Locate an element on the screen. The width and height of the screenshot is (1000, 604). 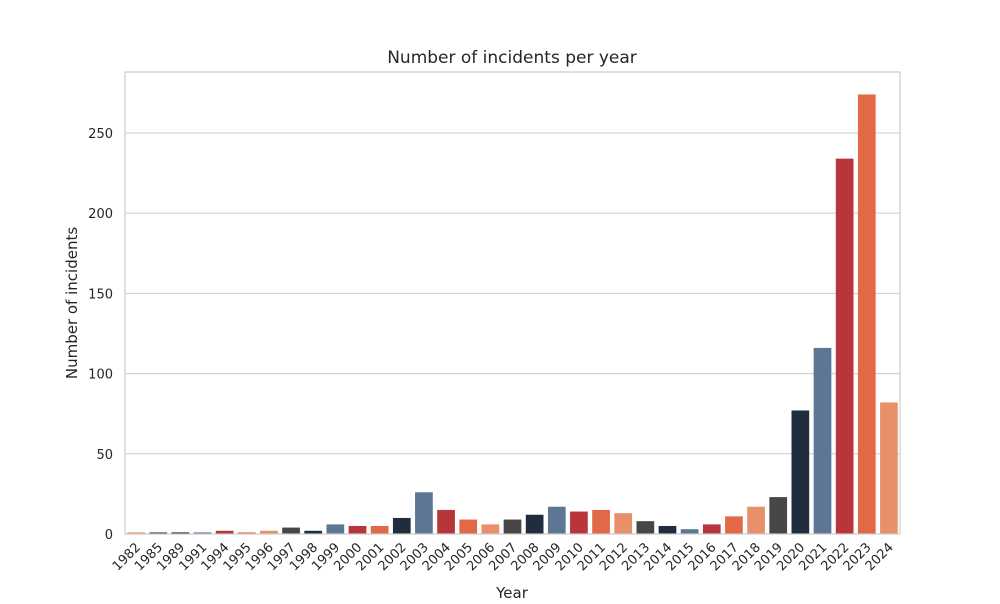
bar-2013 is located at coordinates (645, 527).